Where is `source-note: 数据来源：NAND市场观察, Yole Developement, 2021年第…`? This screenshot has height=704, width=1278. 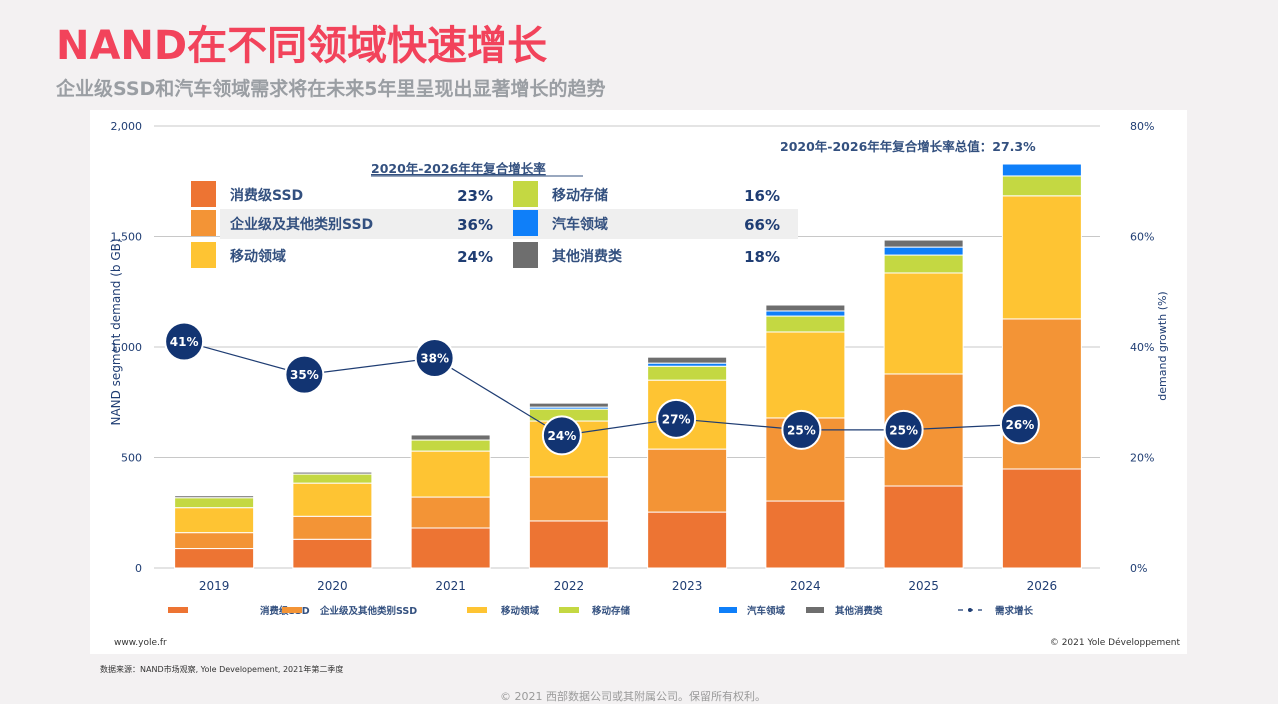
source-note: 数据来源：NAND市场观察, Yole Developement, 2021年第… is located at coordinates (222, 669).